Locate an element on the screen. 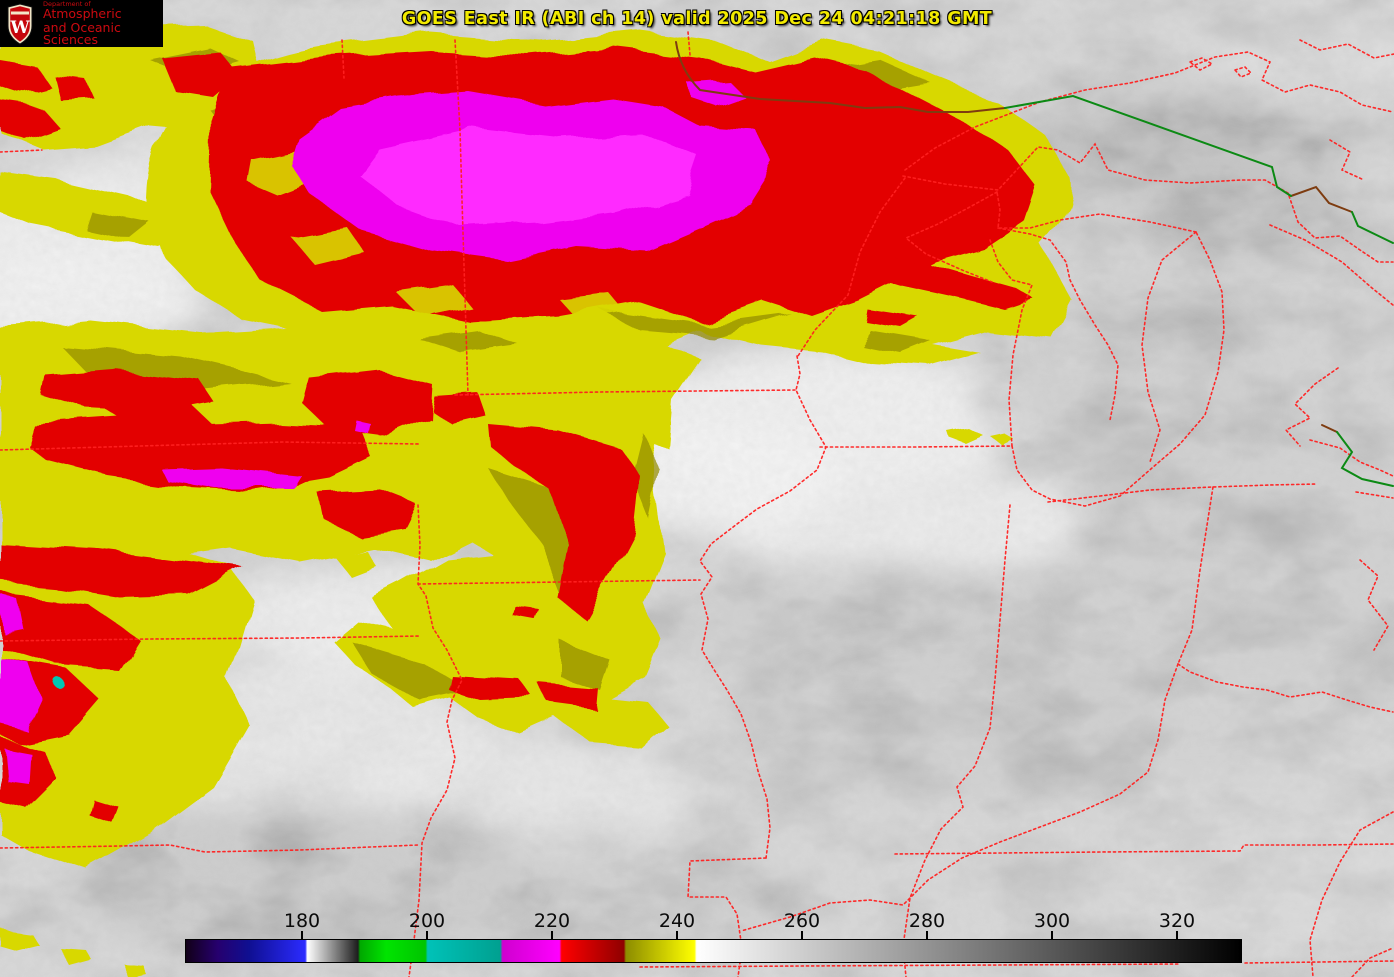 Image resolution: width=1394 pixels, height=977 pixels. lake-huron-shore is located at coordinates (1331, 265).